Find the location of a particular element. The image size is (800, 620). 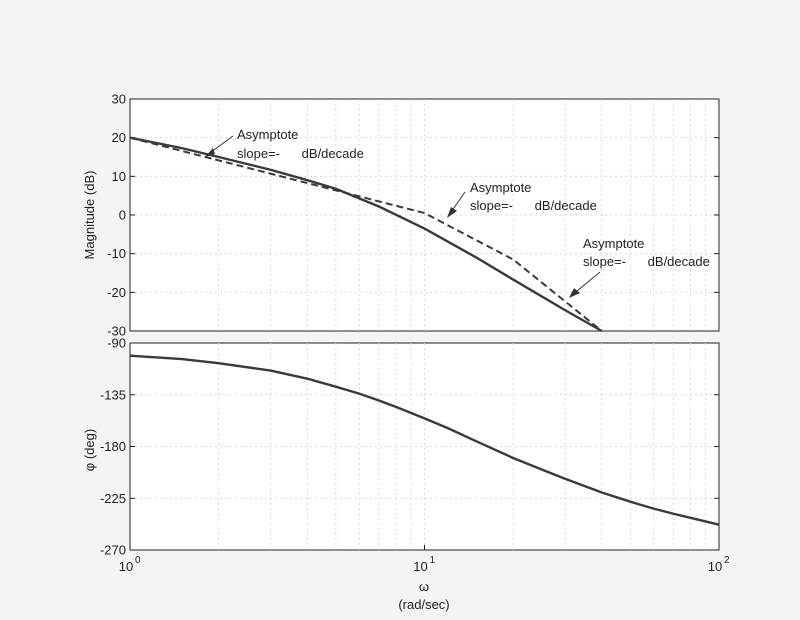

x-tick-exponent: 2 is located at coordinates (727, 560).